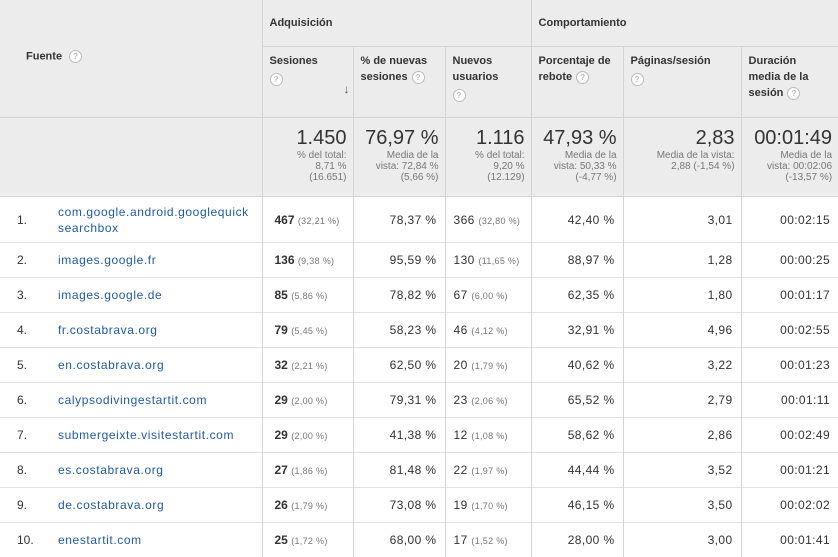  I want to click on col-header-sesiones: Sesiones ↓ ?, so click(307, 82).